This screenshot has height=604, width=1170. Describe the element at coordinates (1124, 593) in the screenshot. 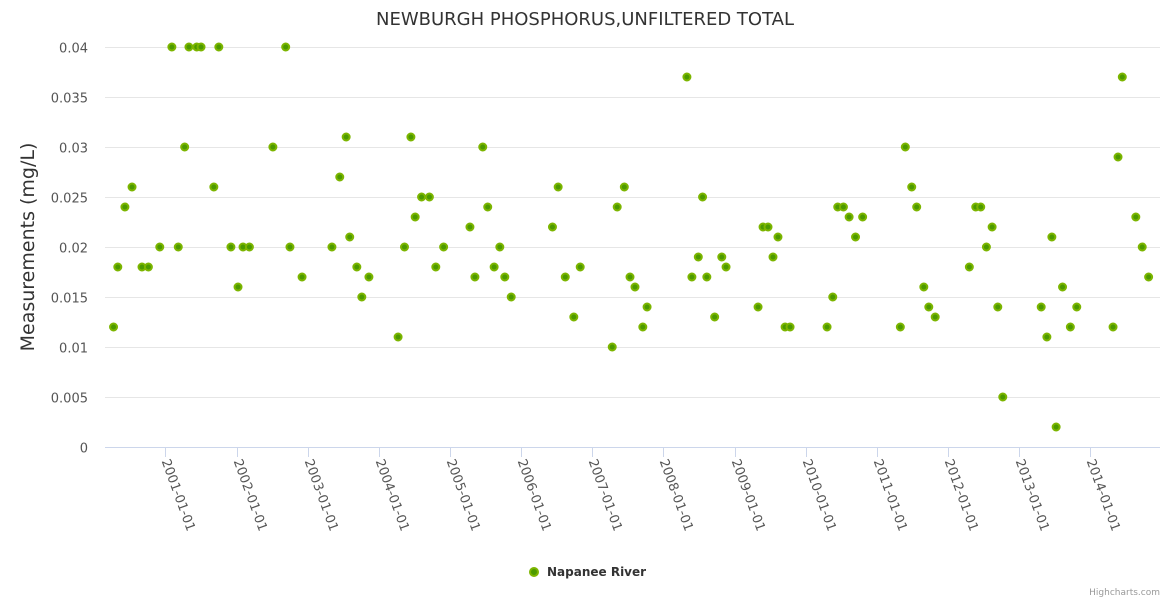

I see `credits-link: Highcharts.com` at that location.